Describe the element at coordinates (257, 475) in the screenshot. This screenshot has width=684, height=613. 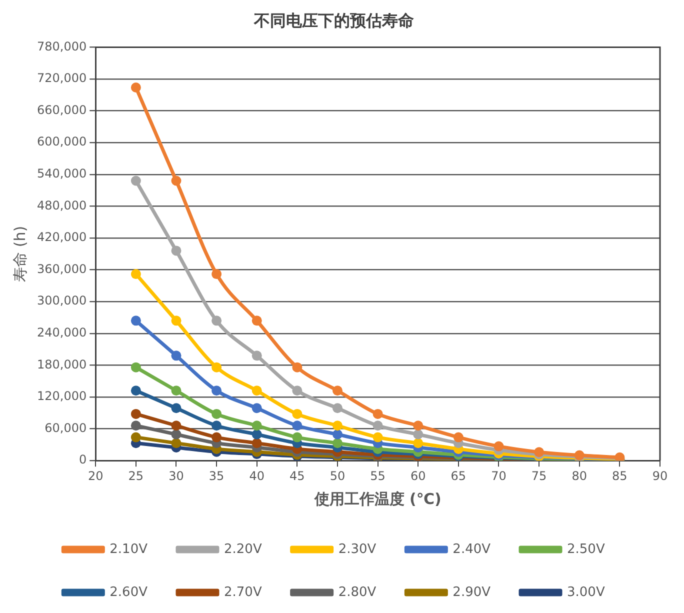
I see `x-tick-label: 40` at that location.